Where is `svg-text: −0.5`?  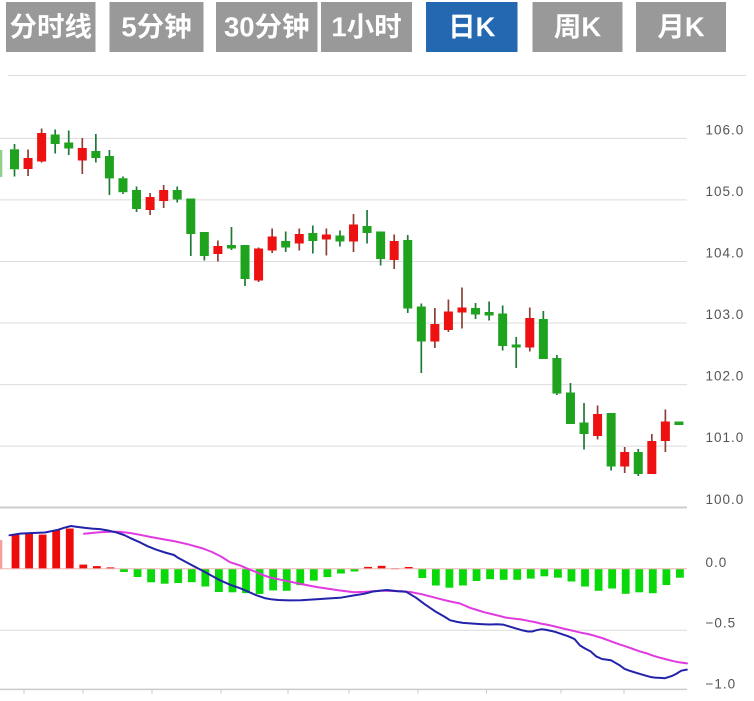
svg-text: −0.5 is located at coordinates (721, 623).